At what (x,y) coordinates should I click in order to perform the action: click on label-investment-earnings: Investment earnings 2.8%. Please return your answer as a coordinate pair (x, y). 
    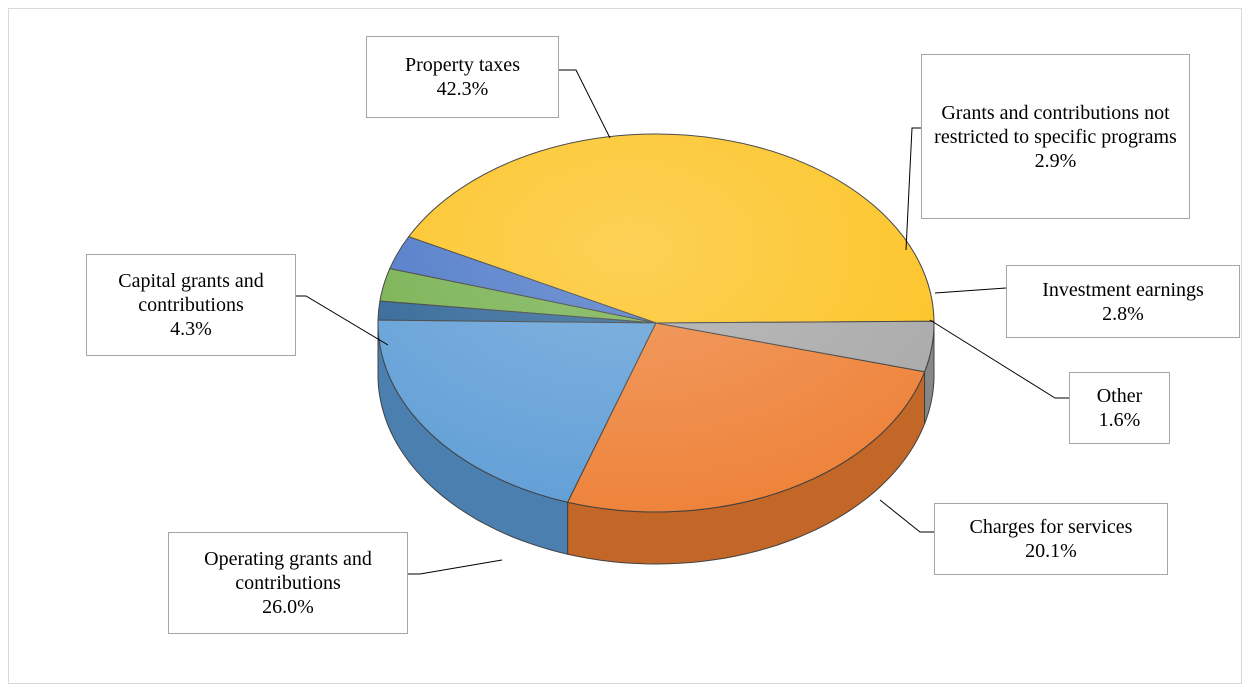
    Looking at the image, I should click on (1123, 301).